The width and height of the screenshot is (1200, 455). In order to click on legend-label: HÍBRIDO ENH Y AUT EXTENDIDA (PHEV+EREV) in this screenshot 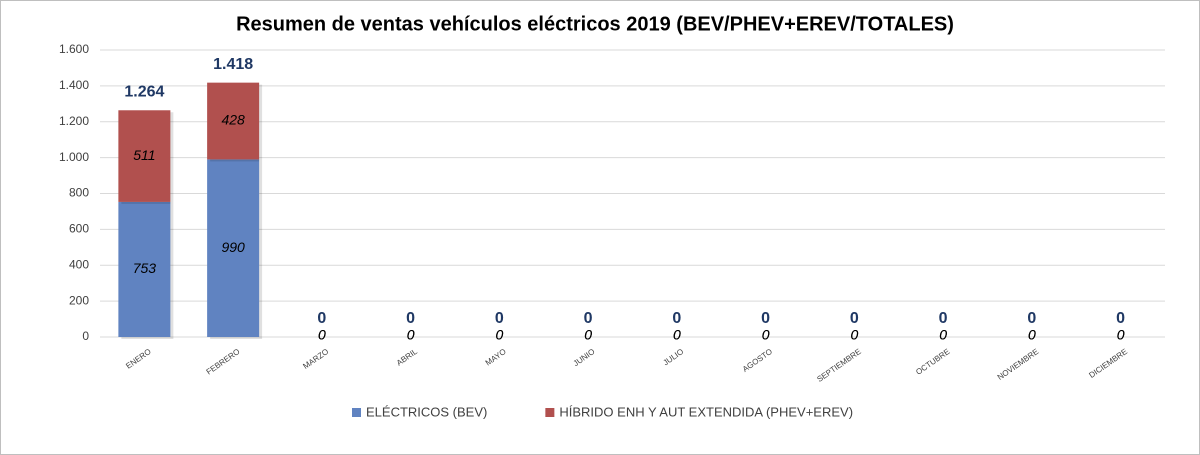, I will do `click(706, 411)`.